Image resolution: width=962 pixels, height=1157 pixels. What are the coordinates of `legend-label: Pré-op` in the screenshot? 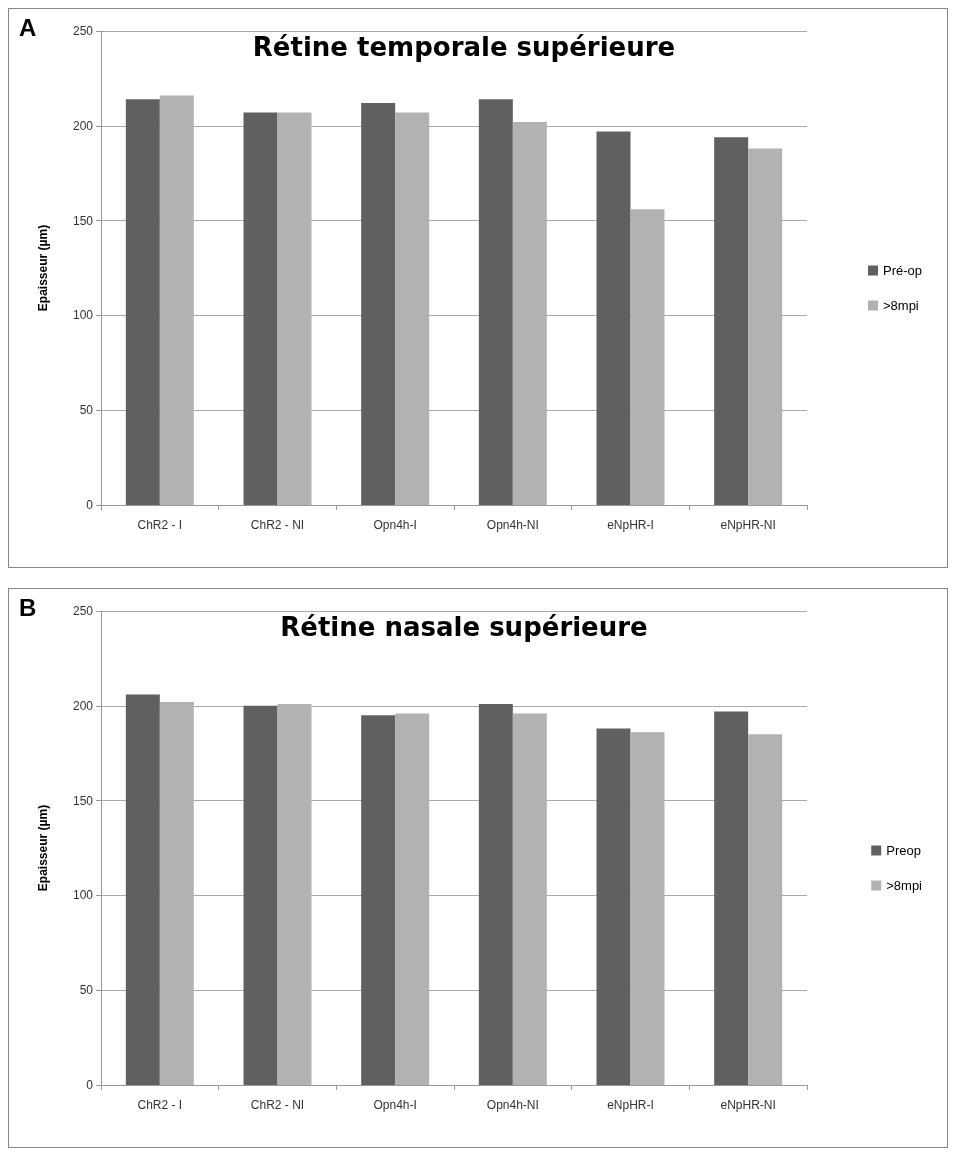 It's located at (902, 270).